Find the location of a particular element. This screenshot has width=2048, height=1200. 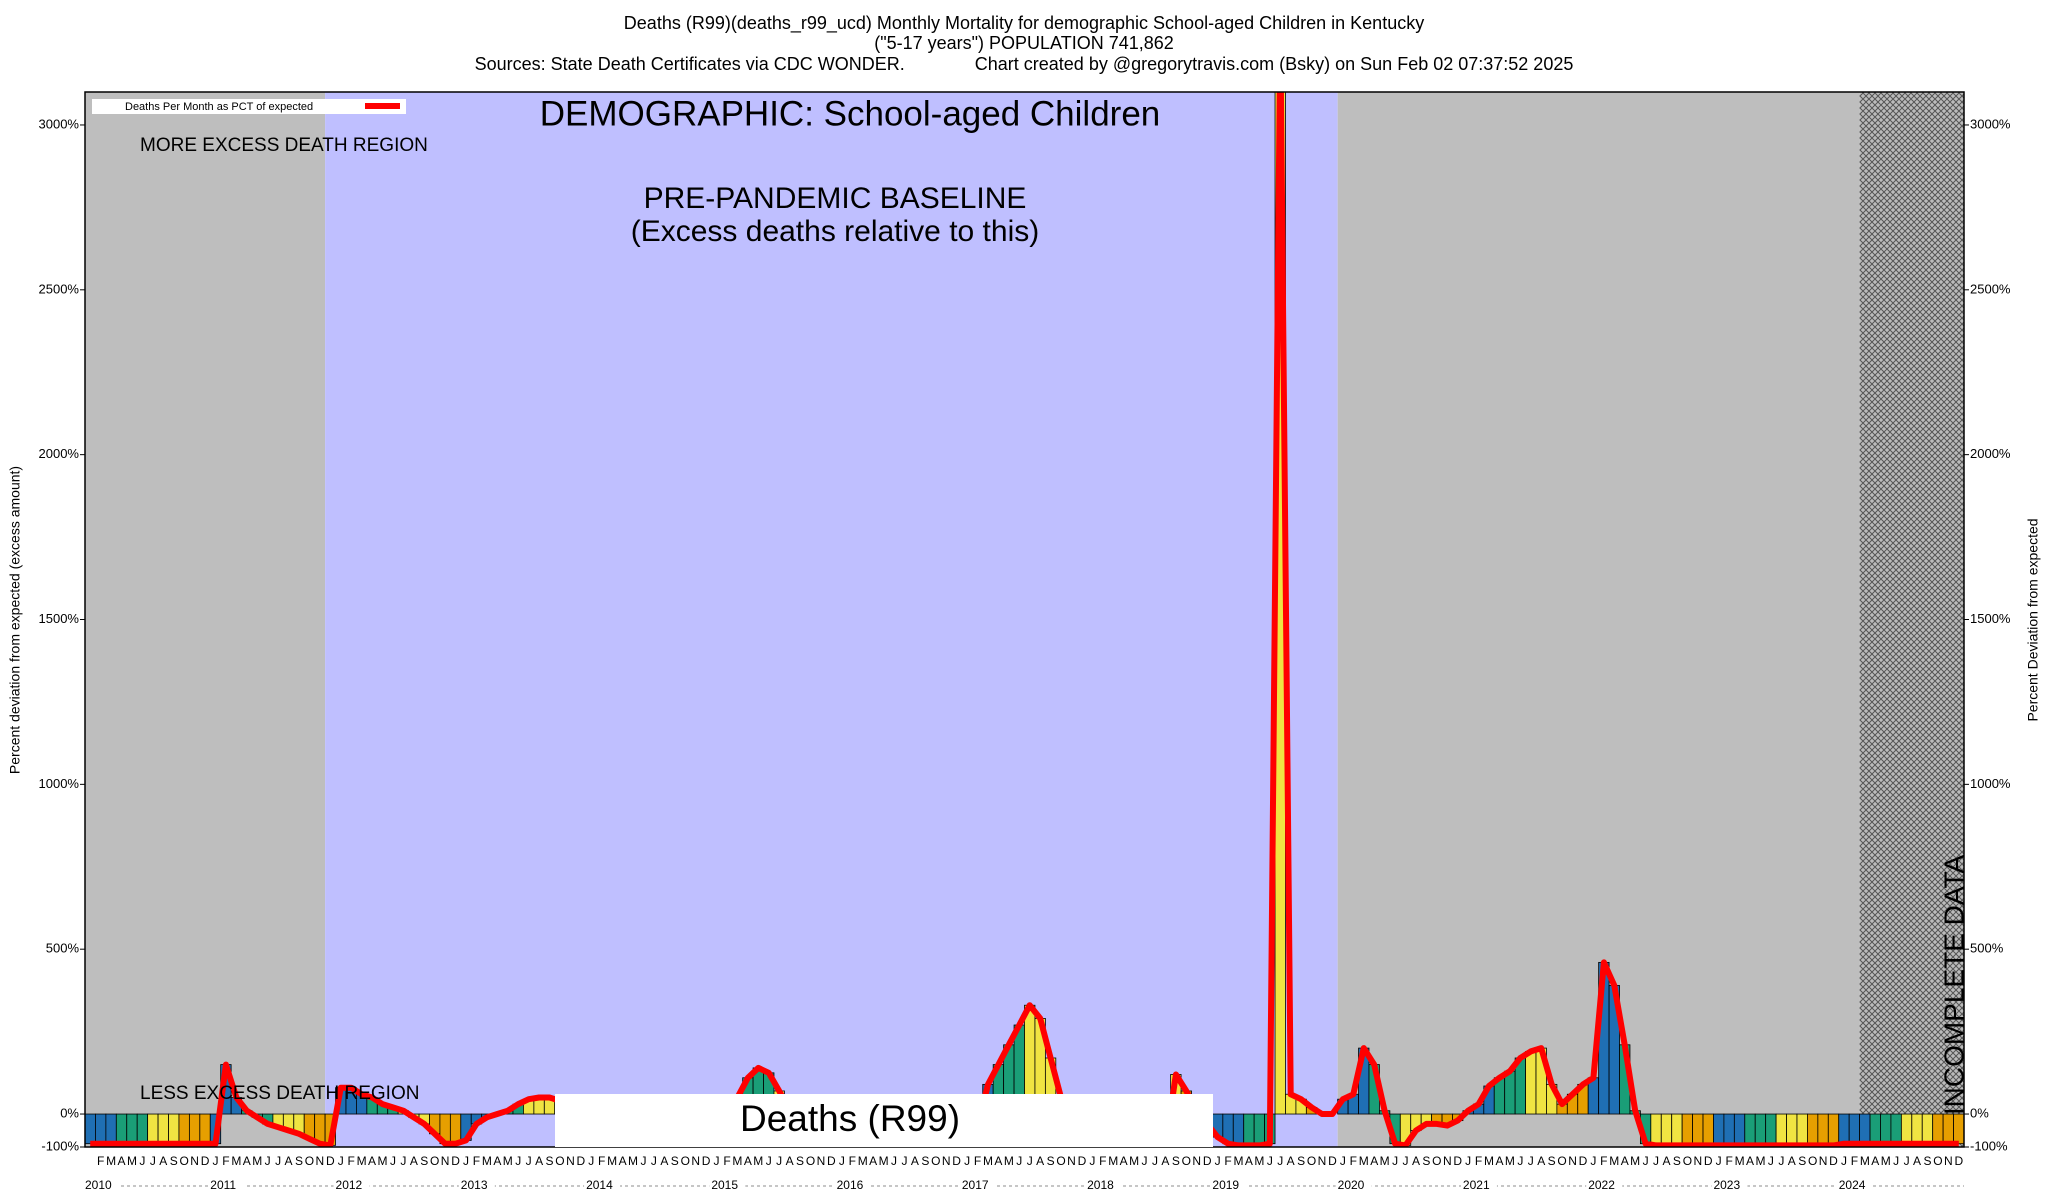

region is located at coordinates (205, 619).